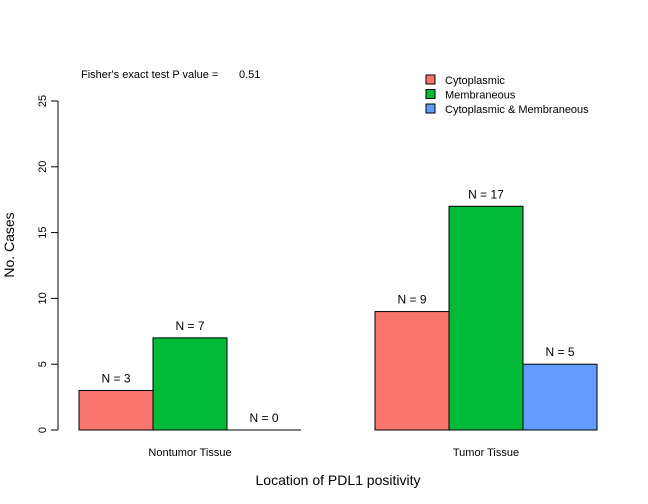 The width and height of the screenshot is (648, 504). Describe the element at coordinates (43, 232) in the screenshot. I see `y-tick-label: 15` at that location.